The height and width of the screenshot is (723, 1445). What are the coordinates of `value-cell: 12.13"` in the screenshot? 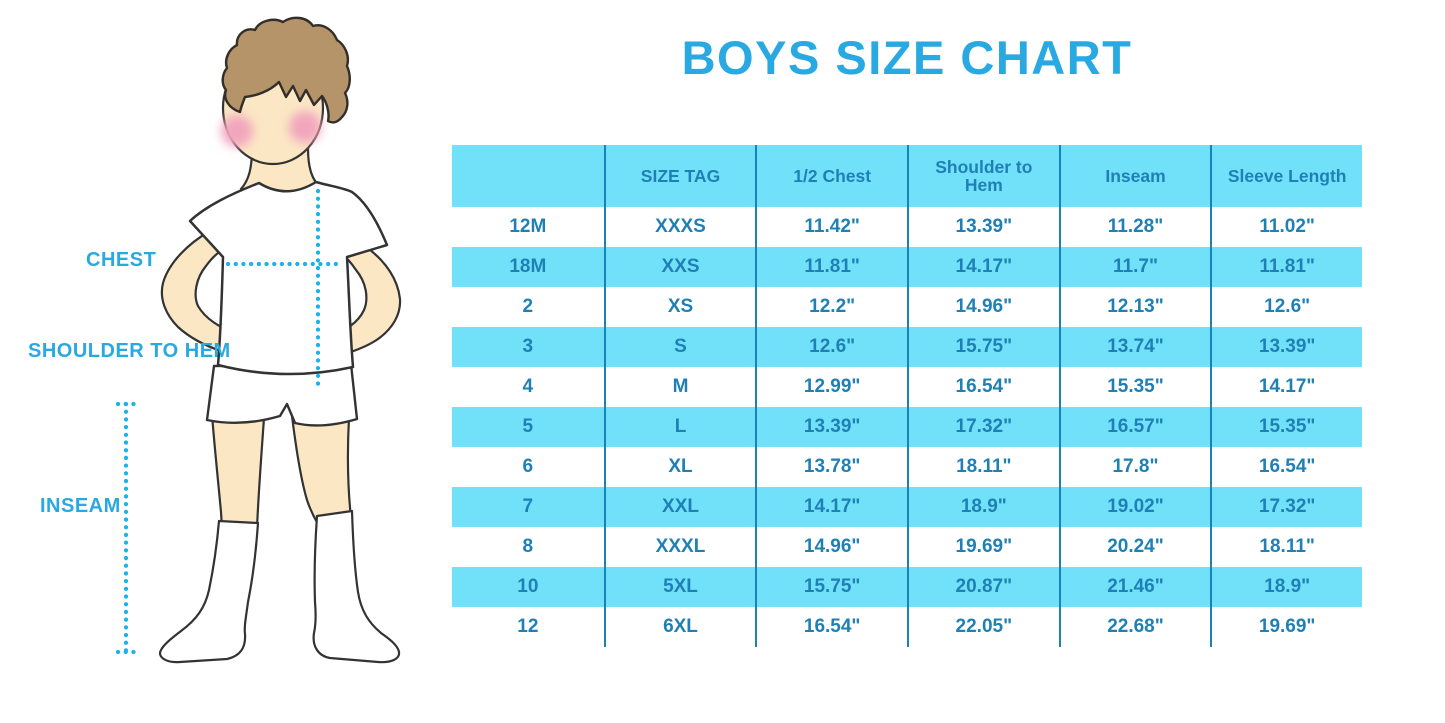 It's located at (1134, 307).